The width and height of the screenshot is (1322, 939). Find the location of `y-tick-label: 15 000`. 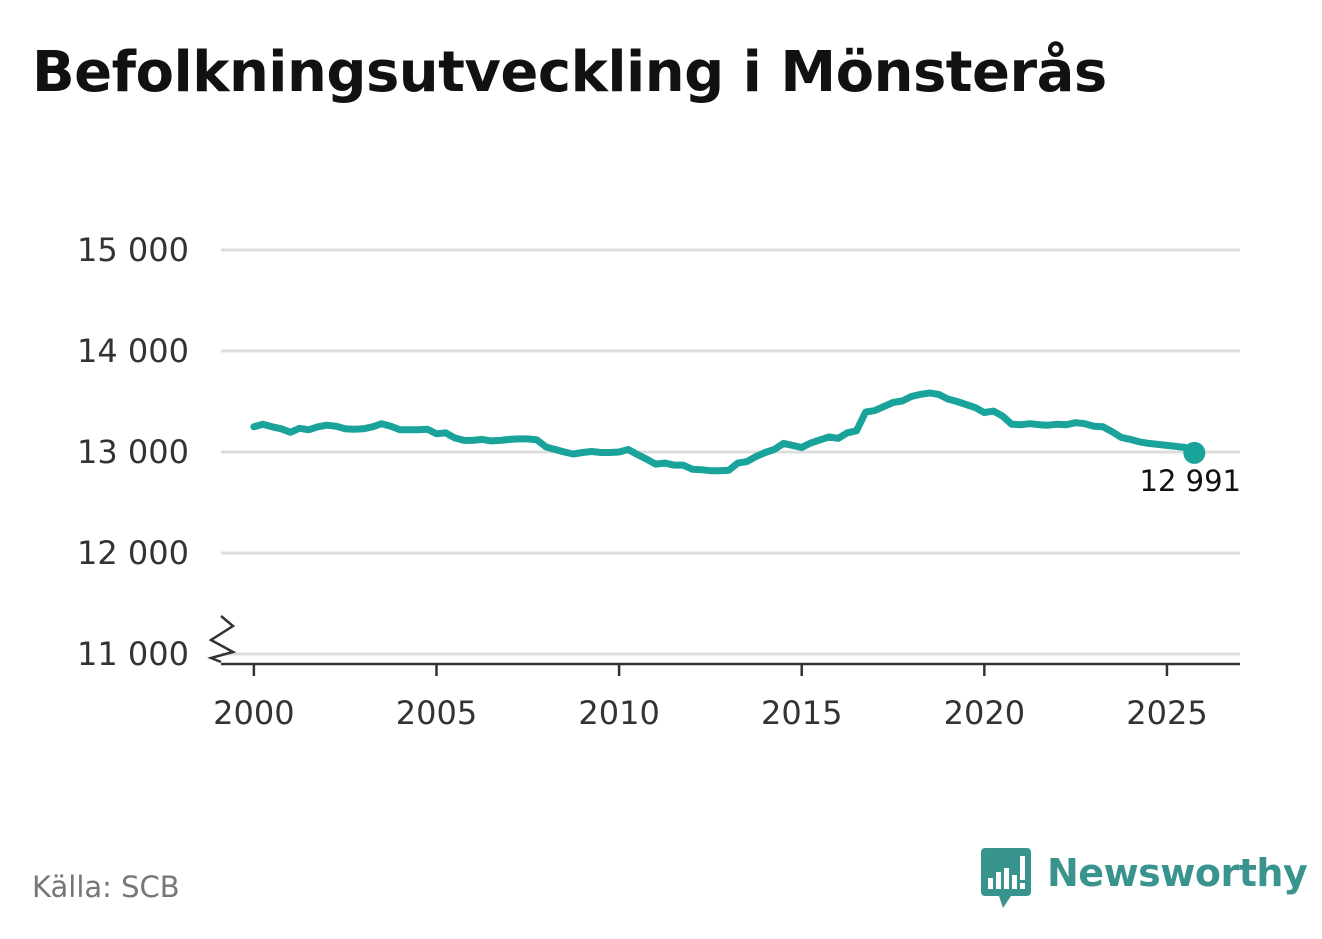

y-tick-label: 15 000 is located at coordinates (133, 250).